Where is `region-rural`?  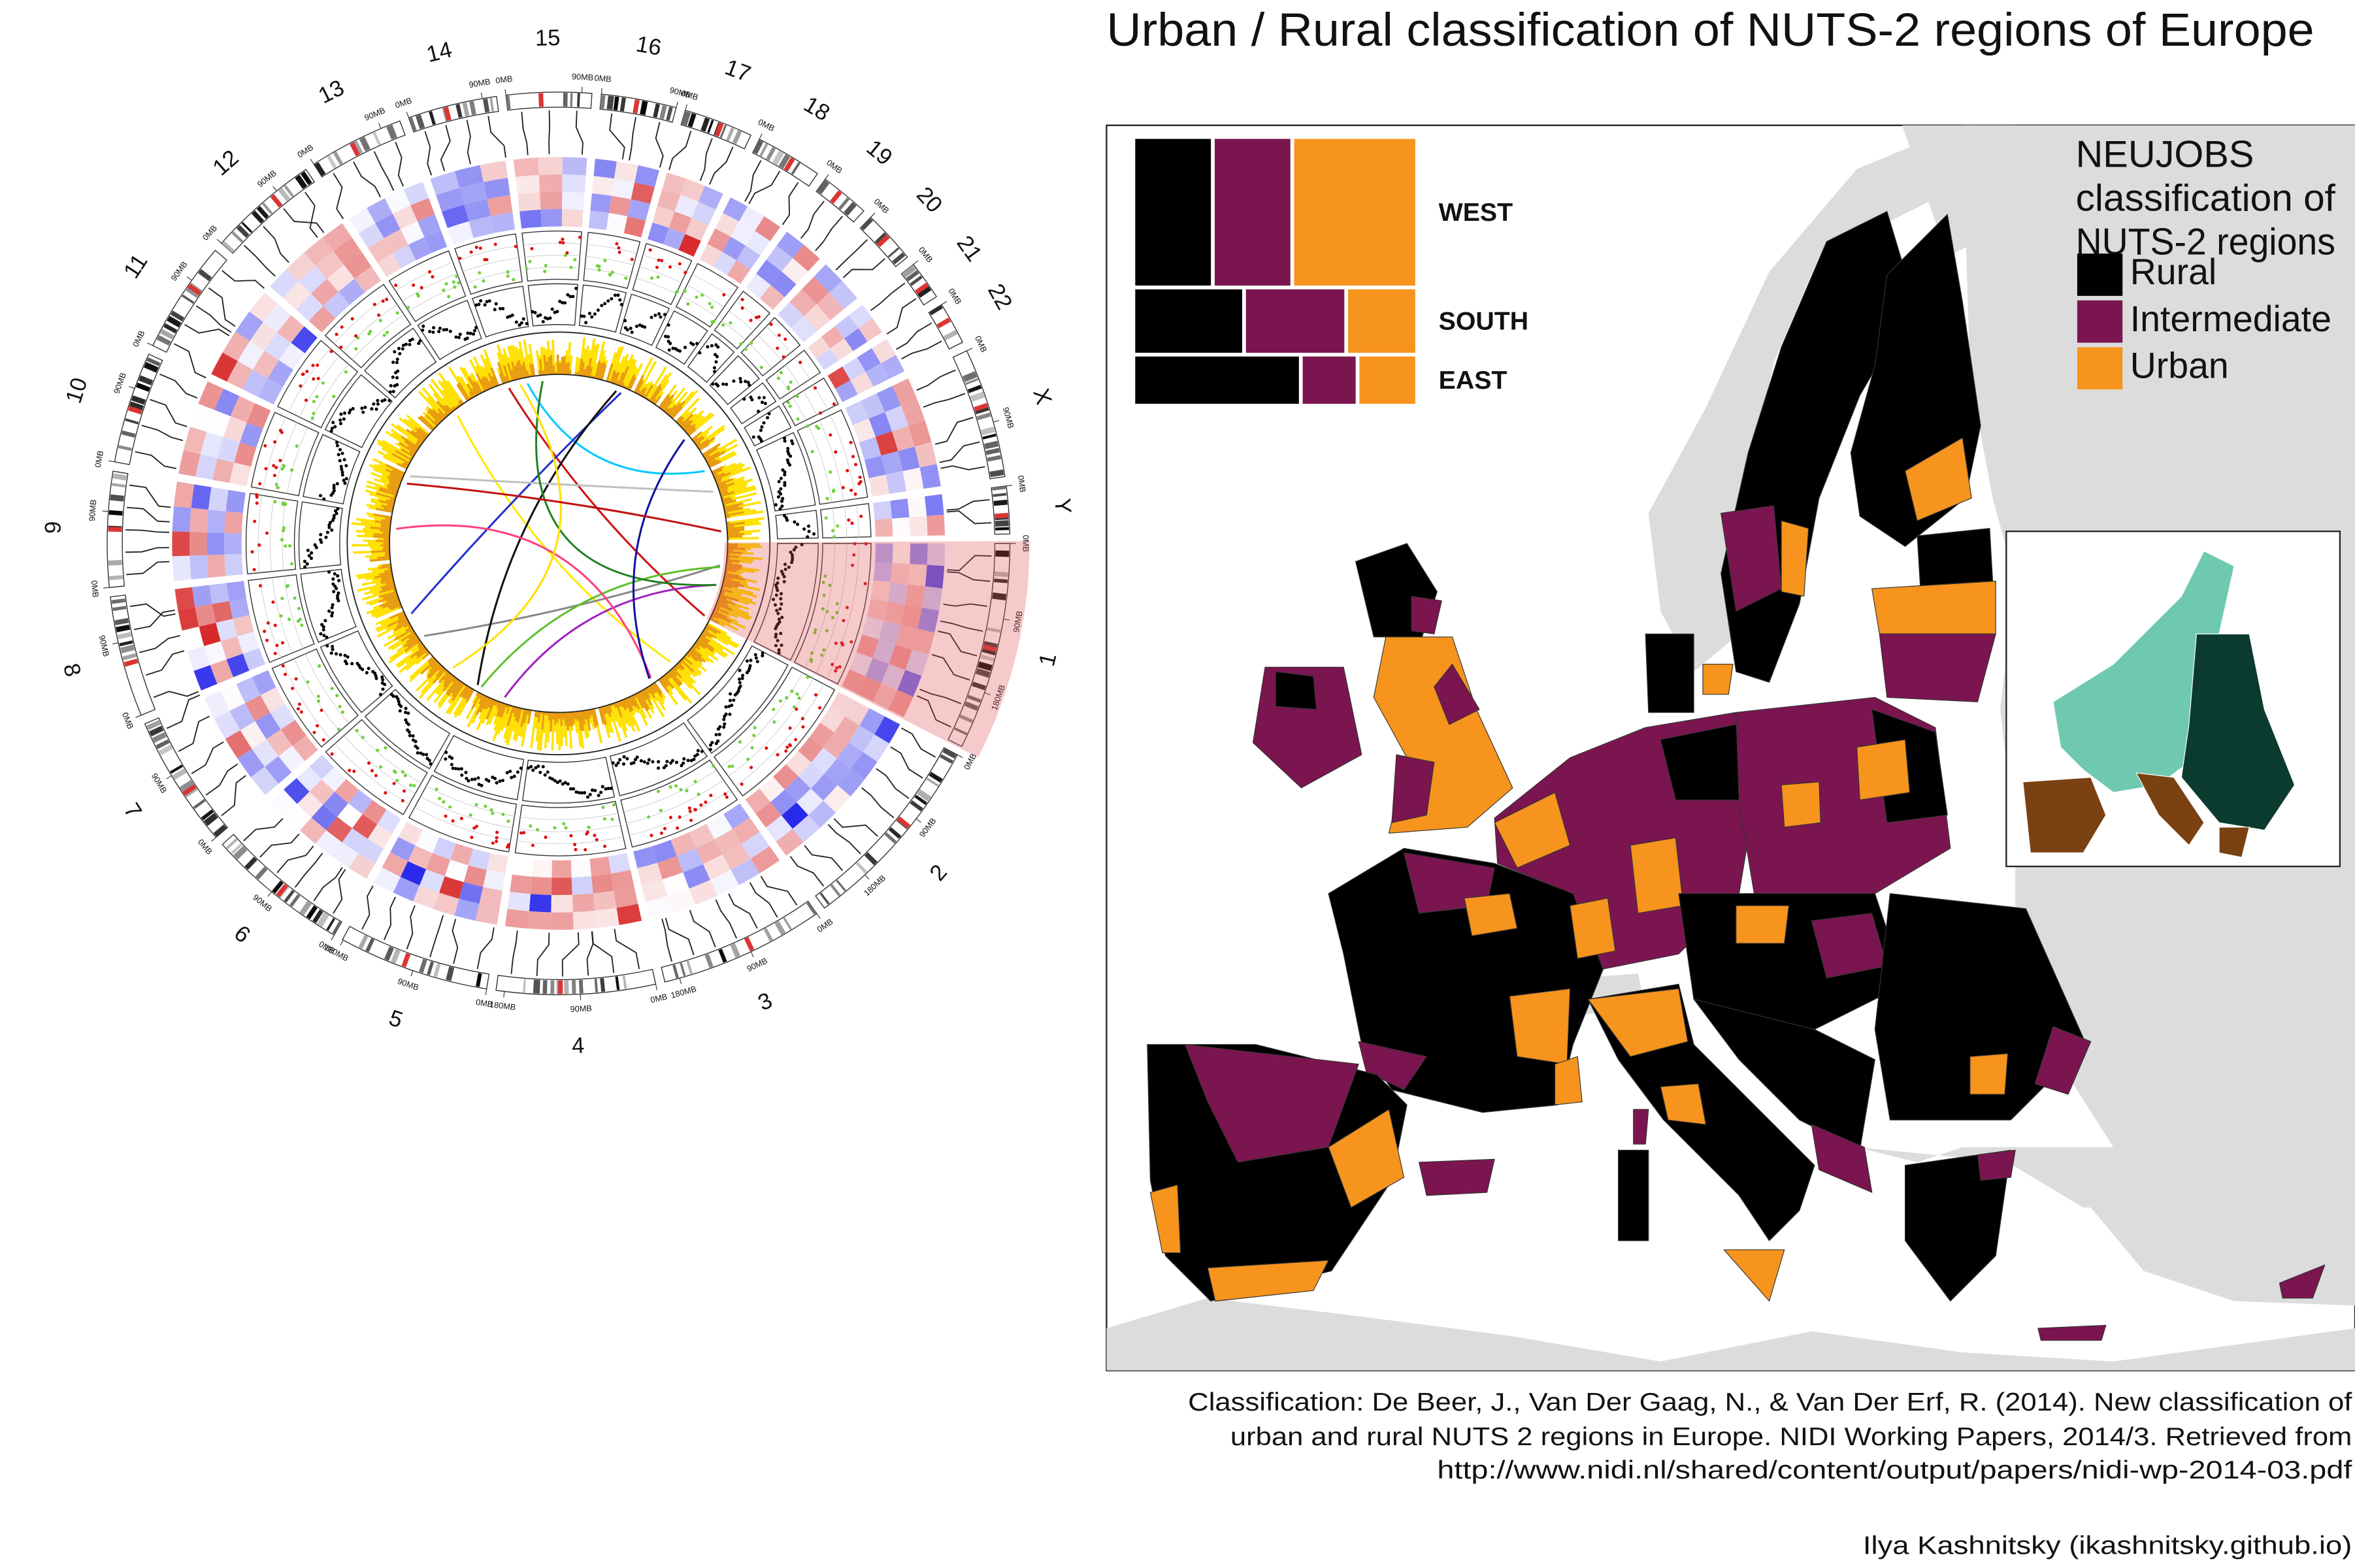 region-rural is located at coordinates (1670, 673).